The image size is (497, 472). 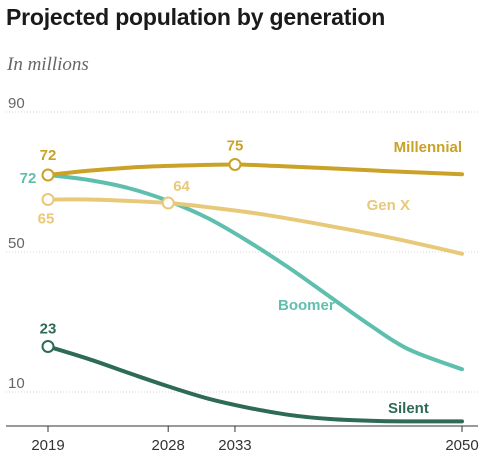 What do you see at coordinates (255, 384) in the screenshot?
I see `silent-line` at bounding box center [255, 384].